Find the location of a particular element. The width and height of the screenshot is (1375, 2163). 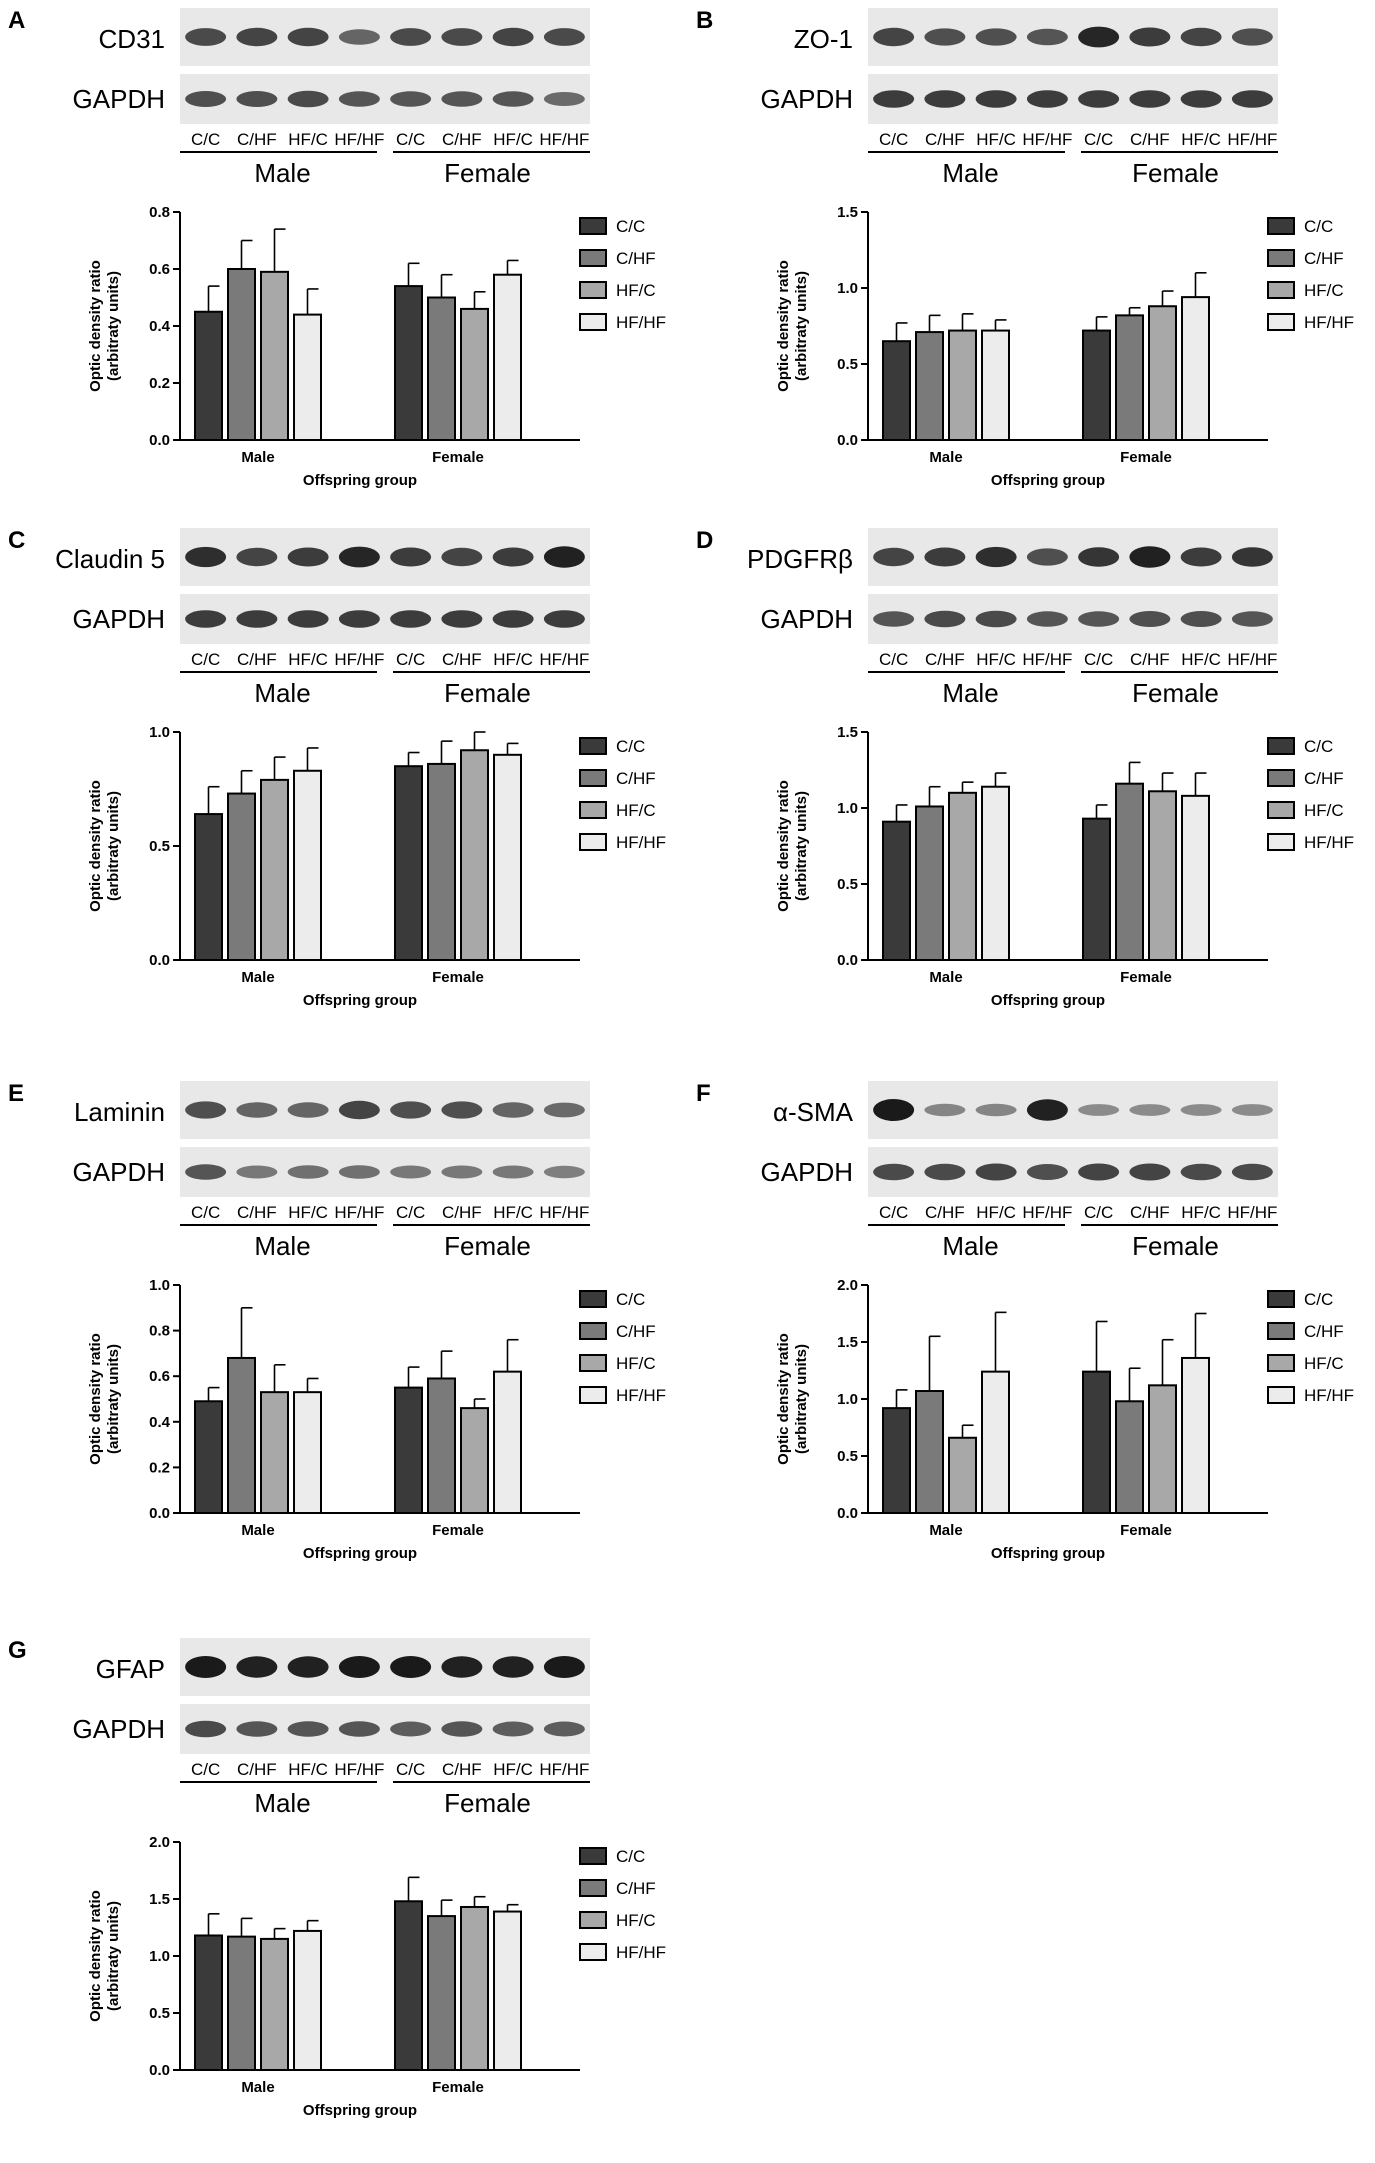

y-tick-label: 2.0 is located at coordinates (159, 1842).